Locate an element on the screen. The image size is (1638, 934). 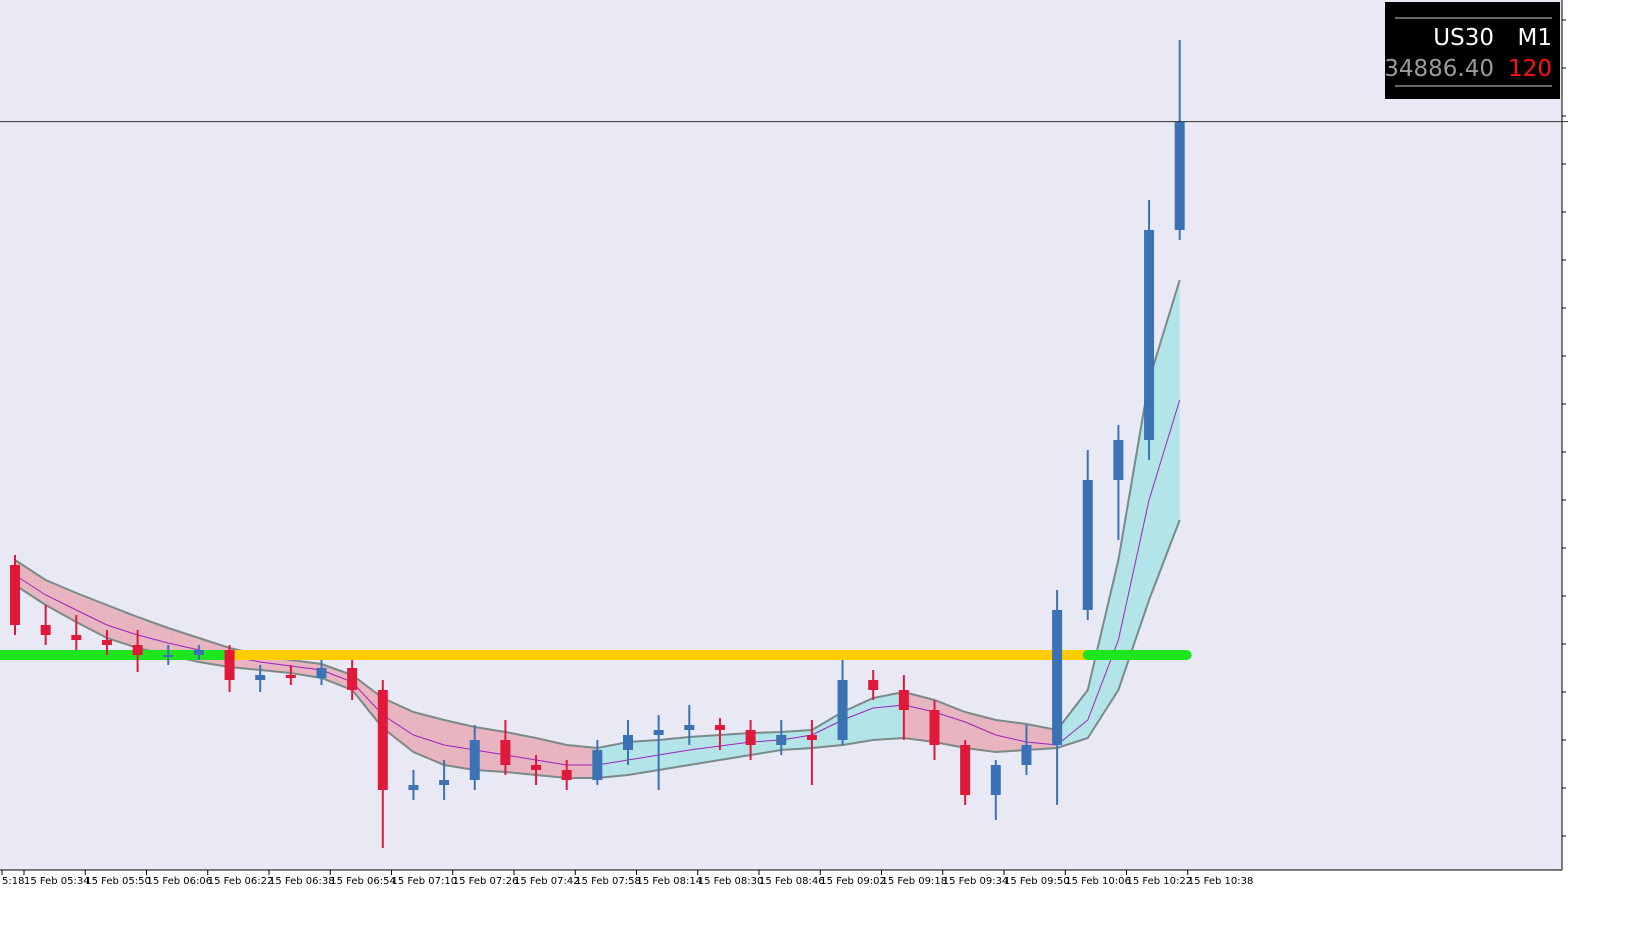
timeframe: M1 is located at coordinates (1535, 38).